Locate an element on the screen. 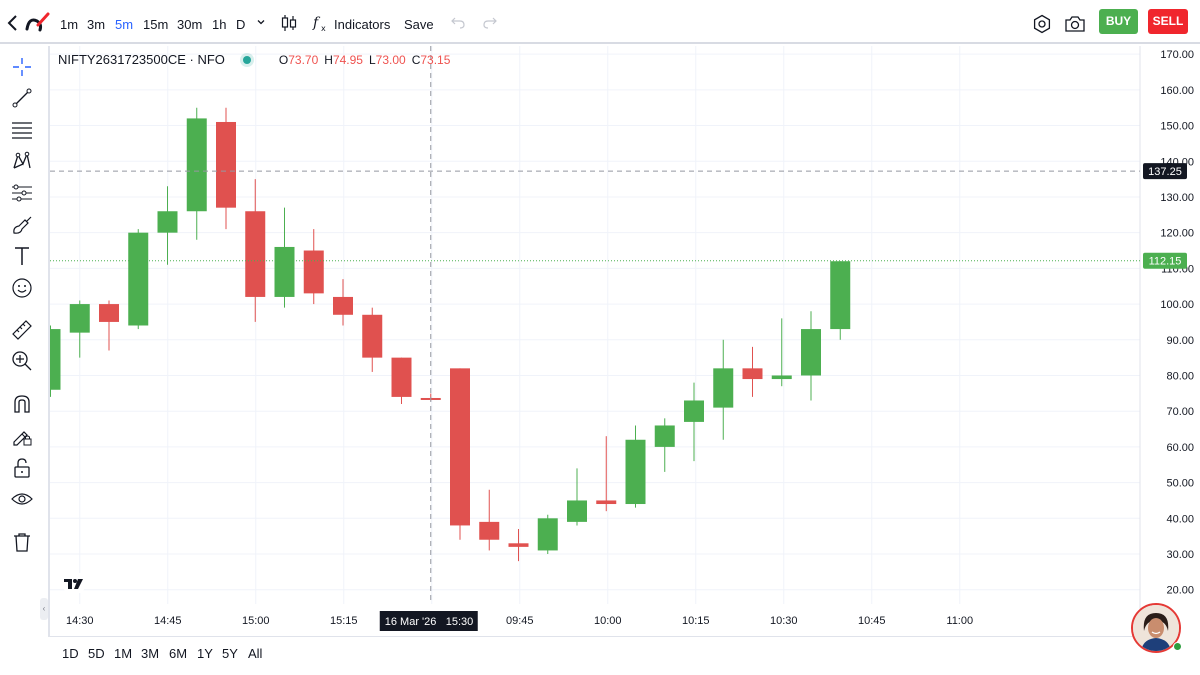 The width and height of the screenshot is (1200, 675). last-price-label: 112.15 is located at coordinates (1165, 262).